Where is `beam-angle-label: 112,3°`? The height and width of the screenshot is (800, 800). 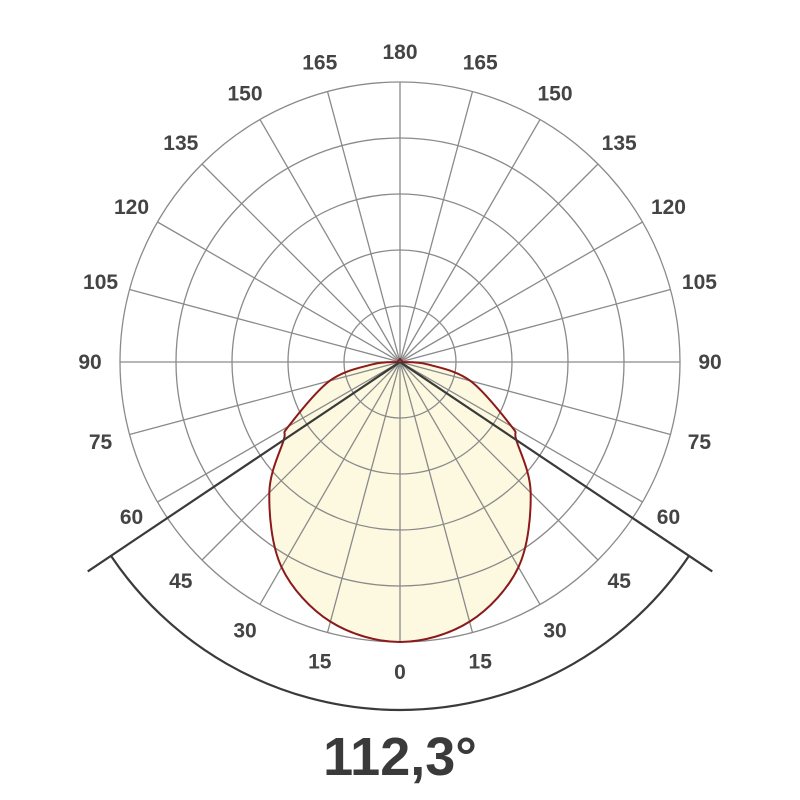
beam-angle-label: 112,3° is located at coordinates (400, 757).